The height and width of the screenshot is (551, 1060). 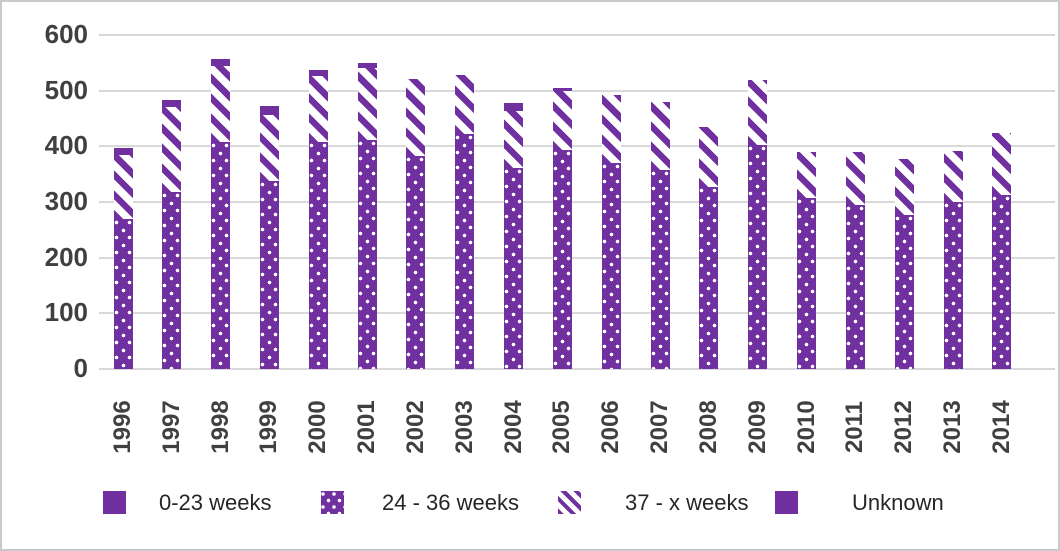 What do you see at coordinates (514, 268) in the screenshot?
I see `bar-segment-24-36-weeks-2004` at bounding box center [514, 268].